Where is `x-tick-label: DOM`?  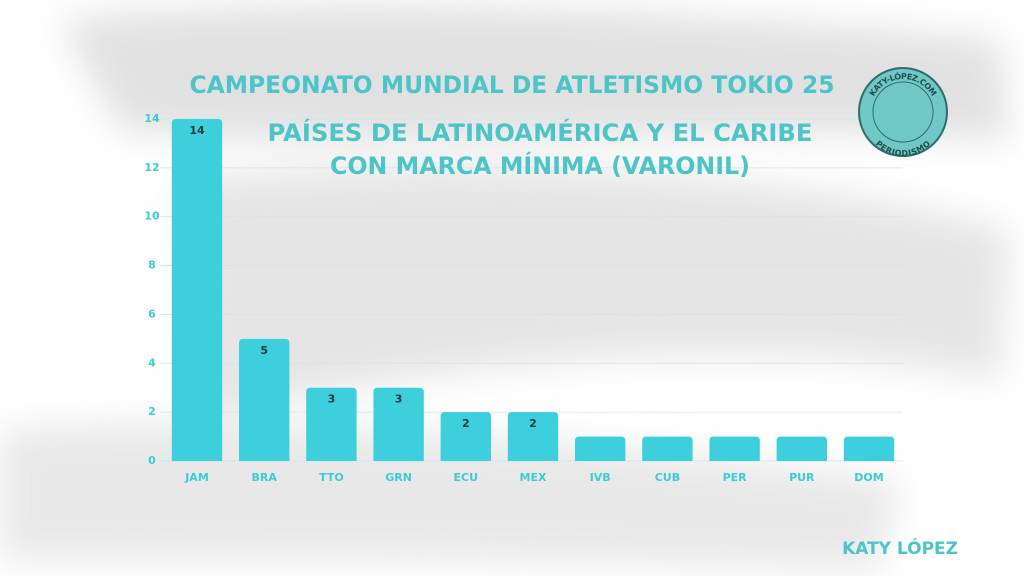
x-tick-label: DOM is located at coordinates (868, 477).